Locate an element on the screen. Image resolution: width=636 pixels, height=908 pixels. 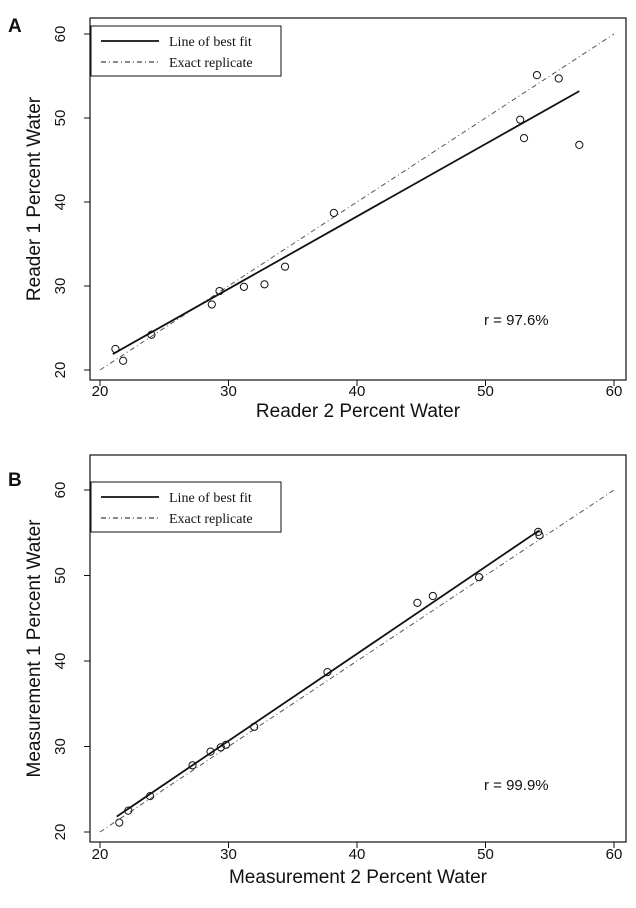
panel-label: B is located at coordinates (15, 480).